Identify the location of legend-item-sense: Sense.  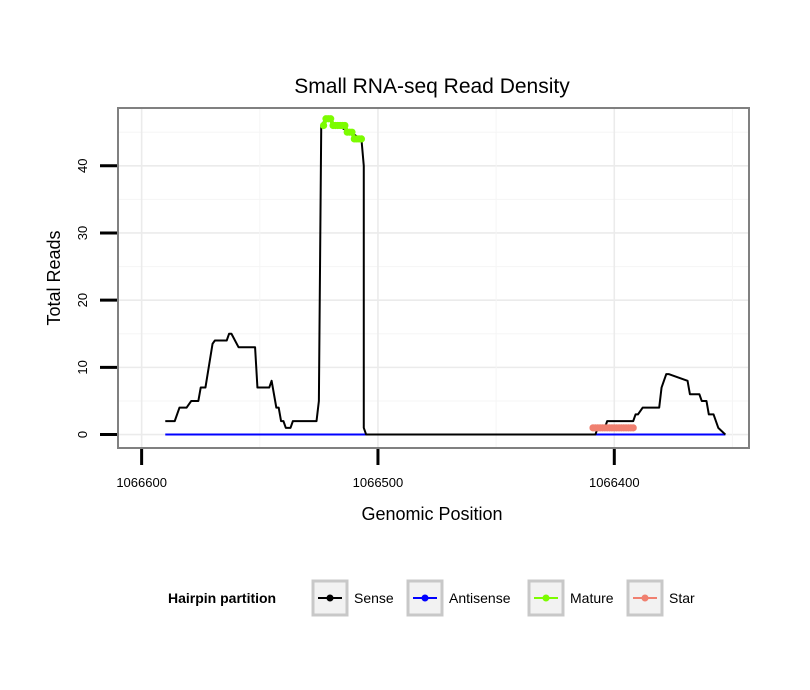
(352, 598).